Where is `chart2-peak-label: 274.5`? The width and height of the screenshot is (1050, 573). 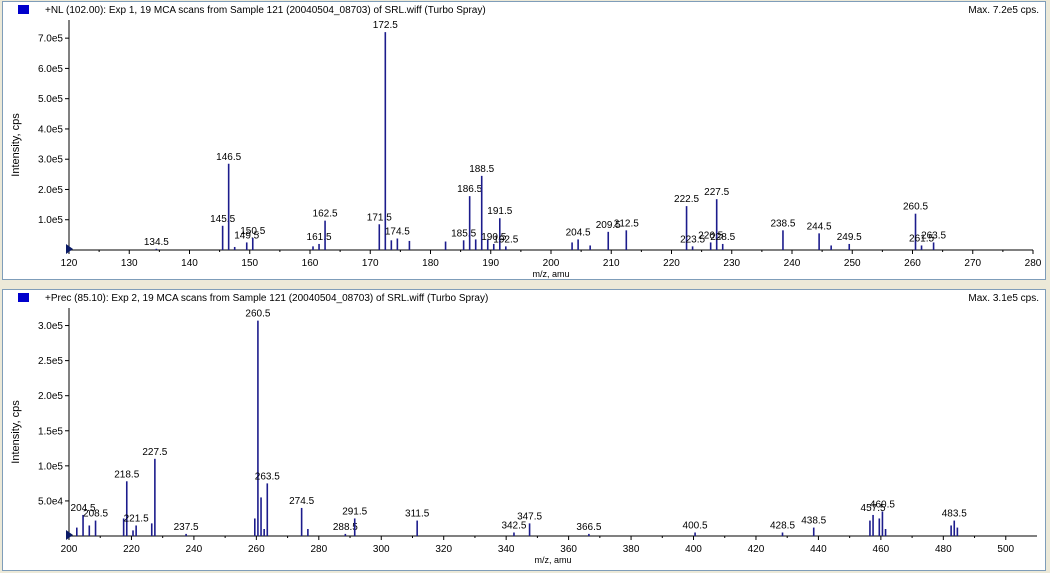
chart2-peak-label: 274.5 is located at coordinates (301, 501).